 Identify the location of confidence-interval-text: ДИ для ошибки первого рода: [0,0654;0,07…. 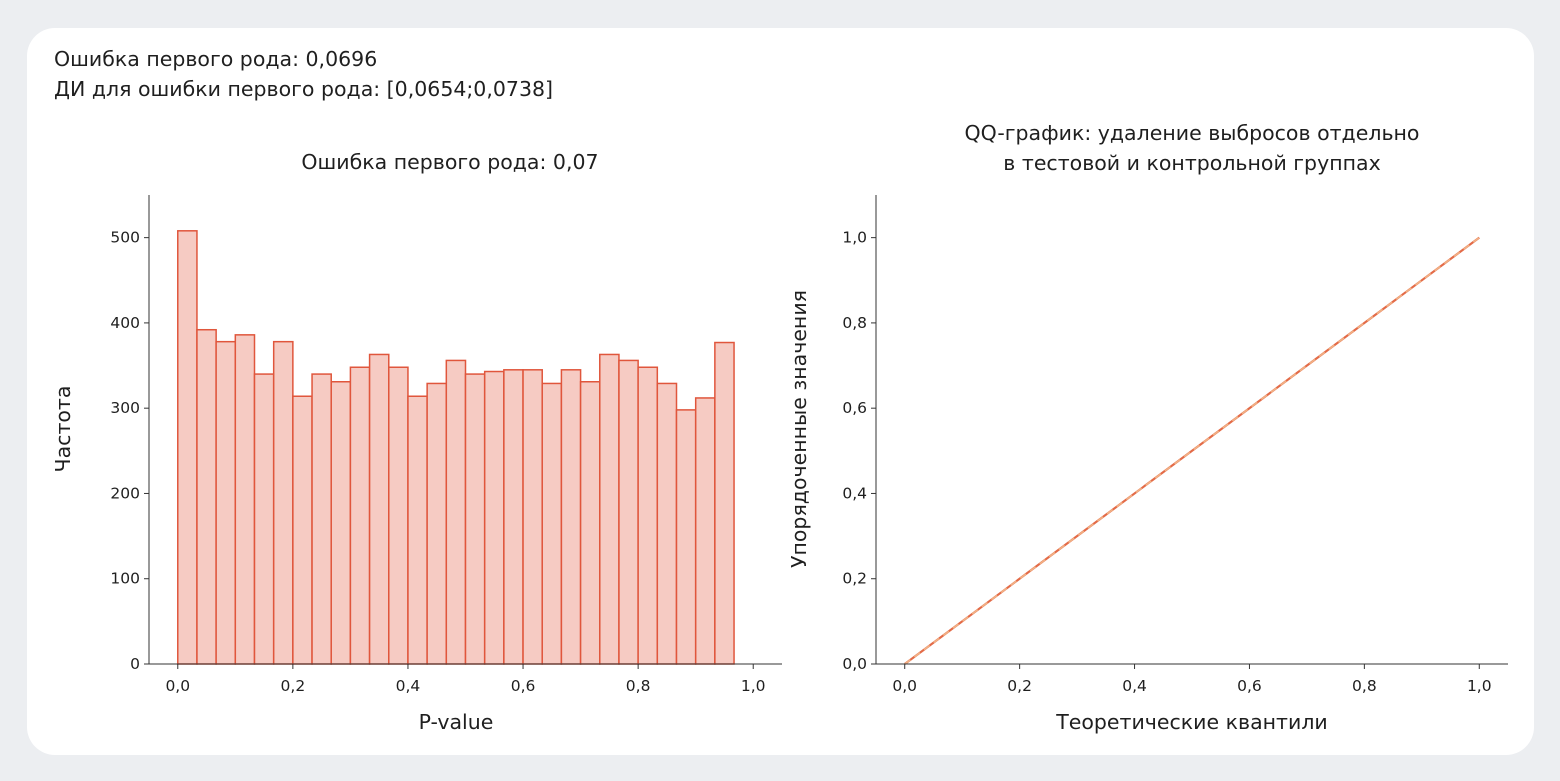
(304, 89).